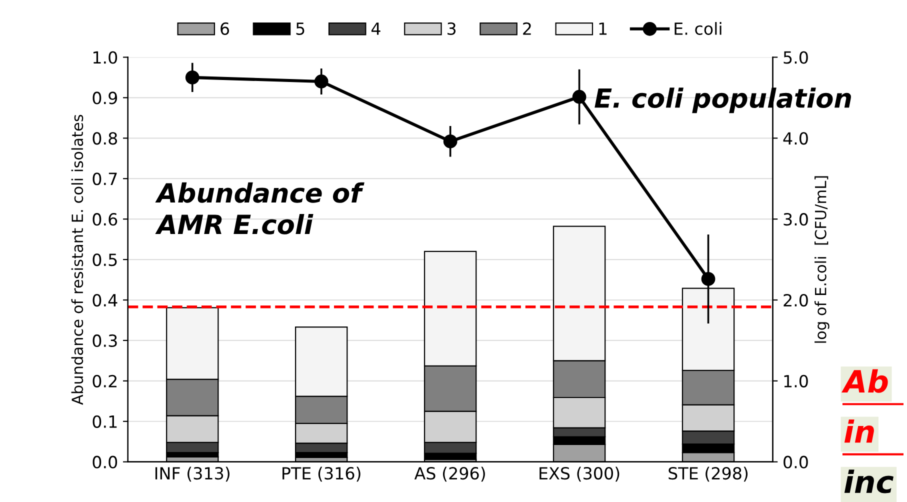 The image size is (907, 502). What do you see at coordinates (105, 219) in the screenshot?
I see `y-tick-label: 0.6` at bounding box center [105, 219].